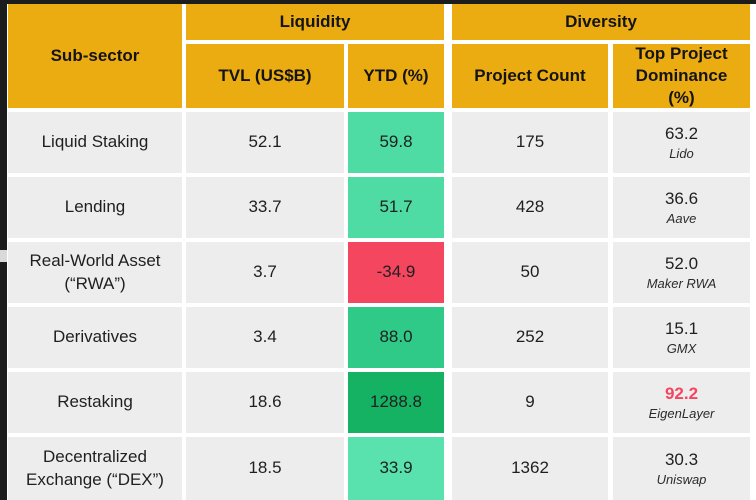 The width and height of the screenshot is (756, 500). I want to click on row-name-restaking: Restaking, so click(95, 402).